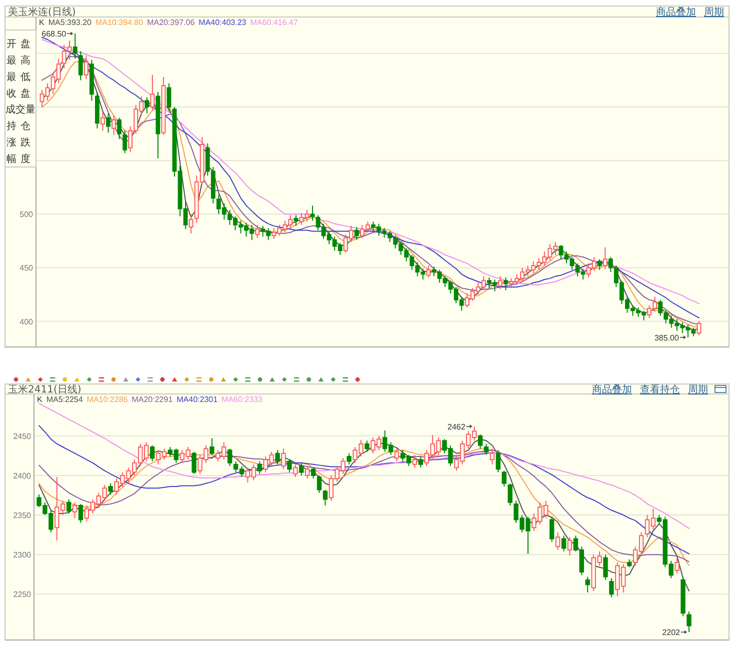 The image size is (731, 646). Describe the element at coordinates (20, 60) in the screenshot. I see `text: 最高` at that location.